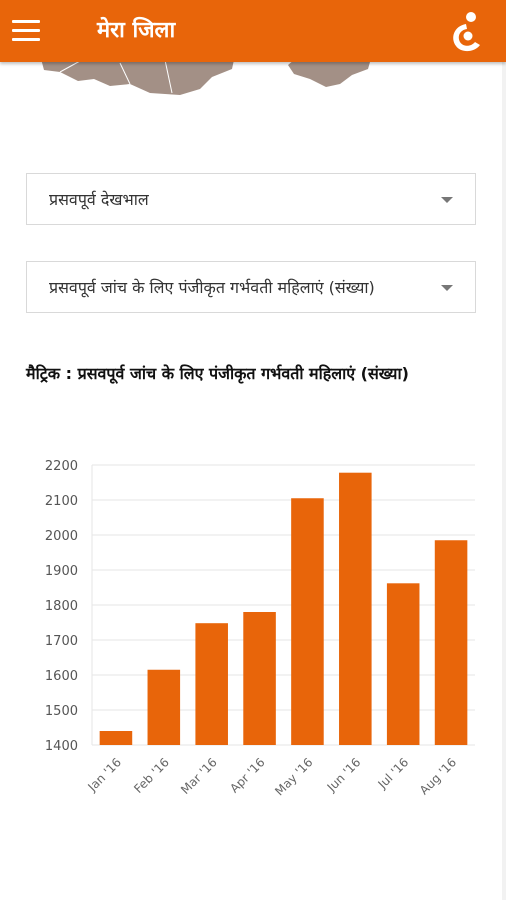  Describe the element at coordinates (253, 31) in the screenshot. I see `app-bar: मेरा जिला` at that location.